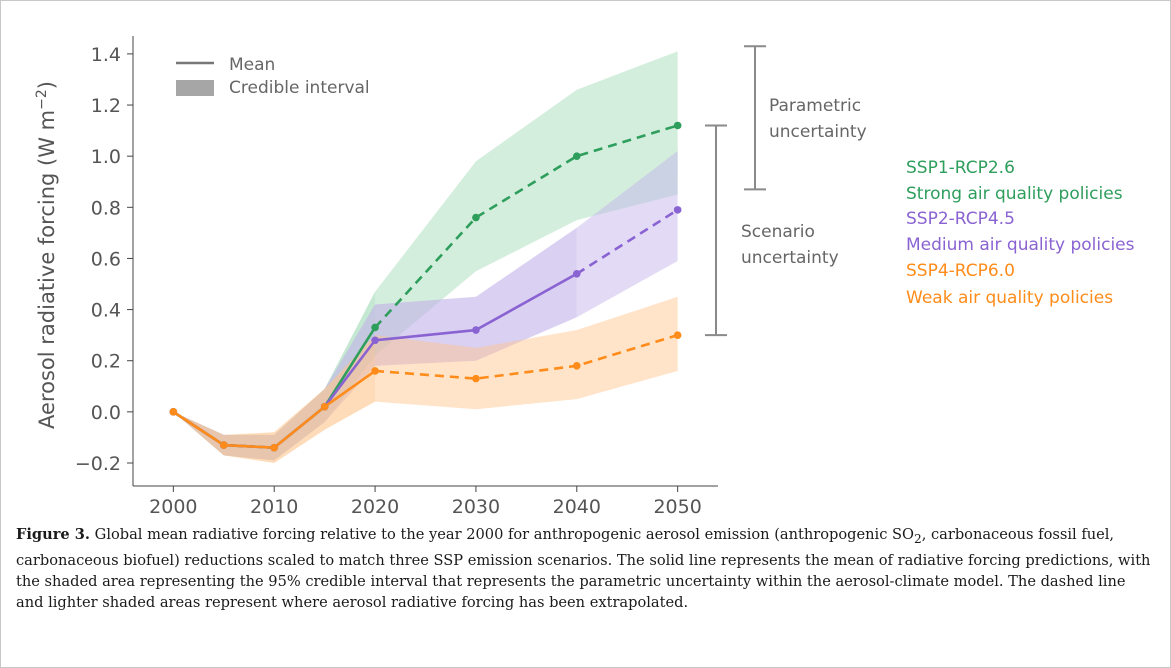  I want to click on legend-mean-label: Mean, so click(252, 65).